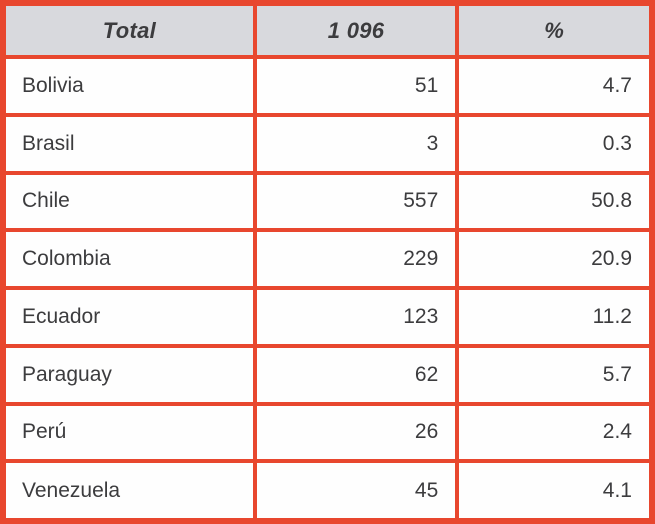 The width and height of the screenshot is (655, 524). Describe the element at coordinates (129, 86) in the screenshot. I see `country-cell: Bolivia` at that location.